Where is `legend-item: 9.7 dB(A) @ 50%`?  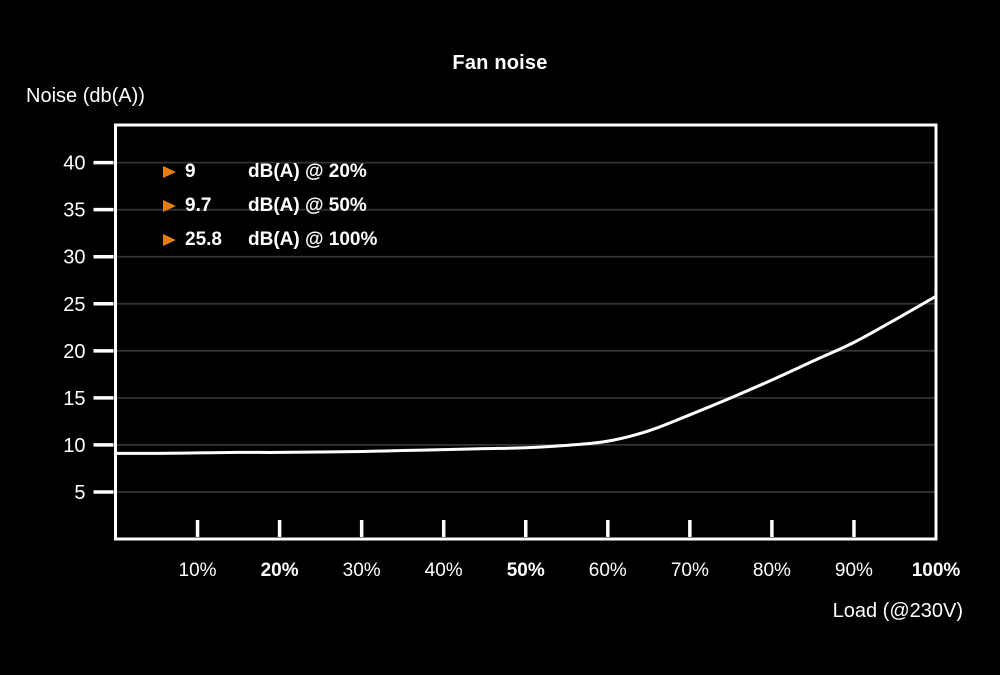
legend-item: 9.7 dB(A) @ 50% is located at coordinates (270, 206).